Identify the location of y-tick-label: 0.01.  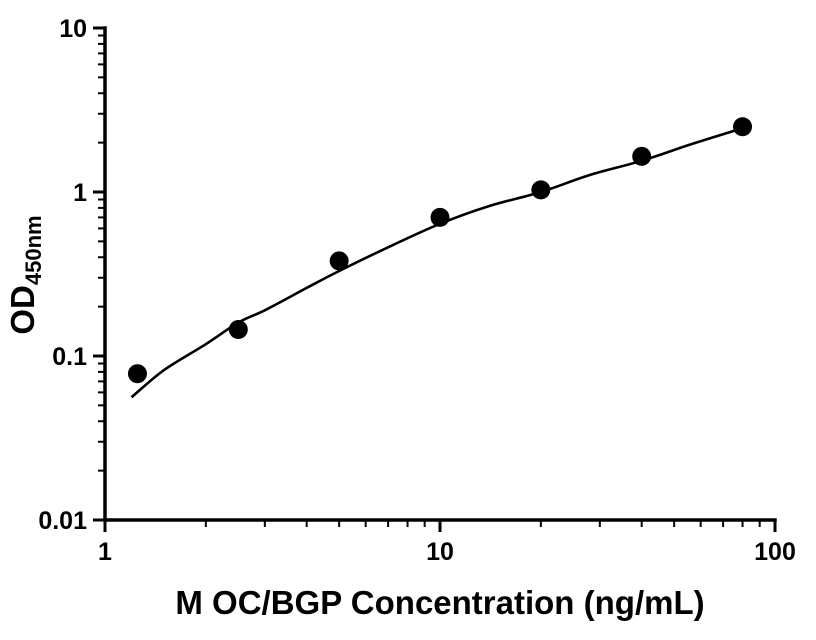
(62, 521).